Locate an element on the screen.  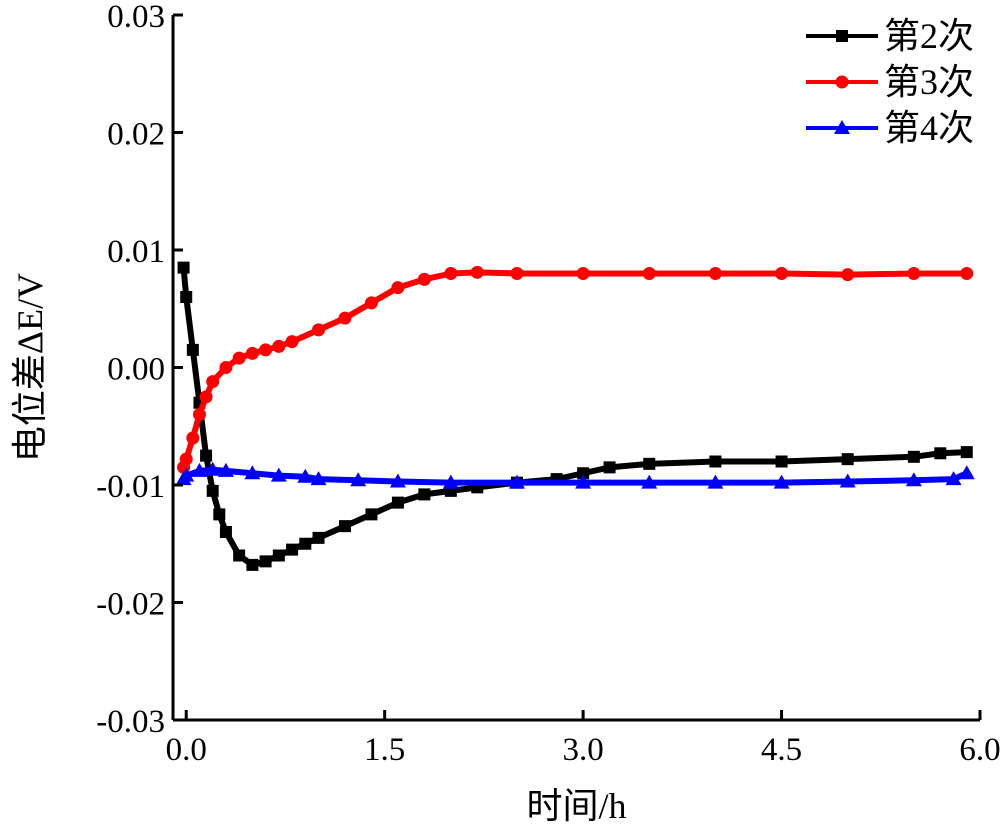
y-tick-label: -0.02 is located at coordinates (130, 605).